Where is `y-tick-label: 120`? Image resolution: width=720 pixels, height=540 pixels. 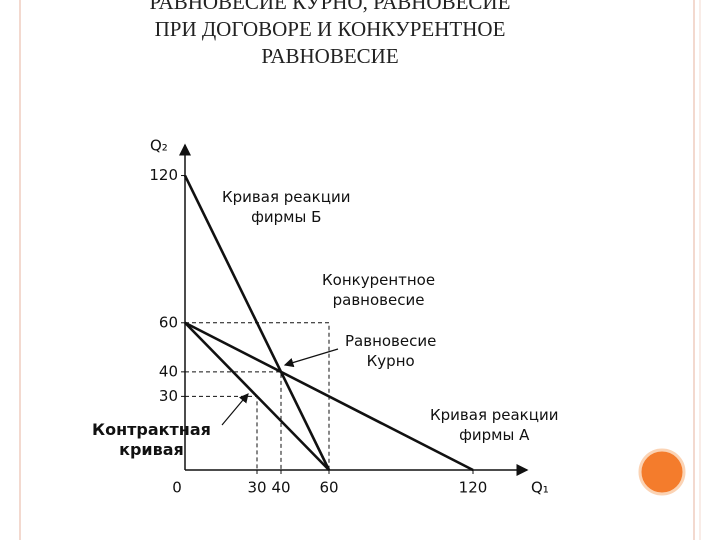 y-tick-label: 120 is located at coordinates (163, 175).